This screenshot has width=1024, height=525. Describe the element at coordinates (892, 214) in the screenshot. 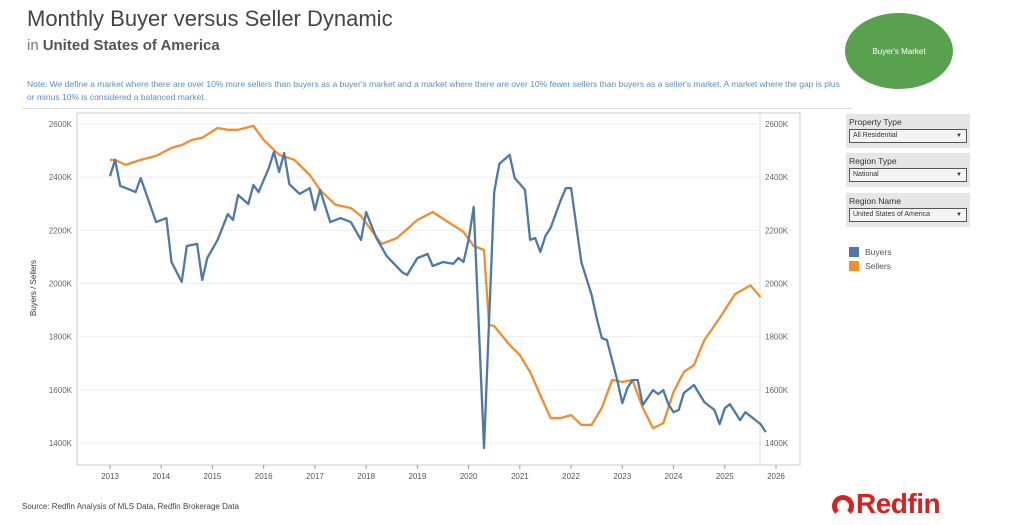

I see `selected-value: United States of America` at that location.